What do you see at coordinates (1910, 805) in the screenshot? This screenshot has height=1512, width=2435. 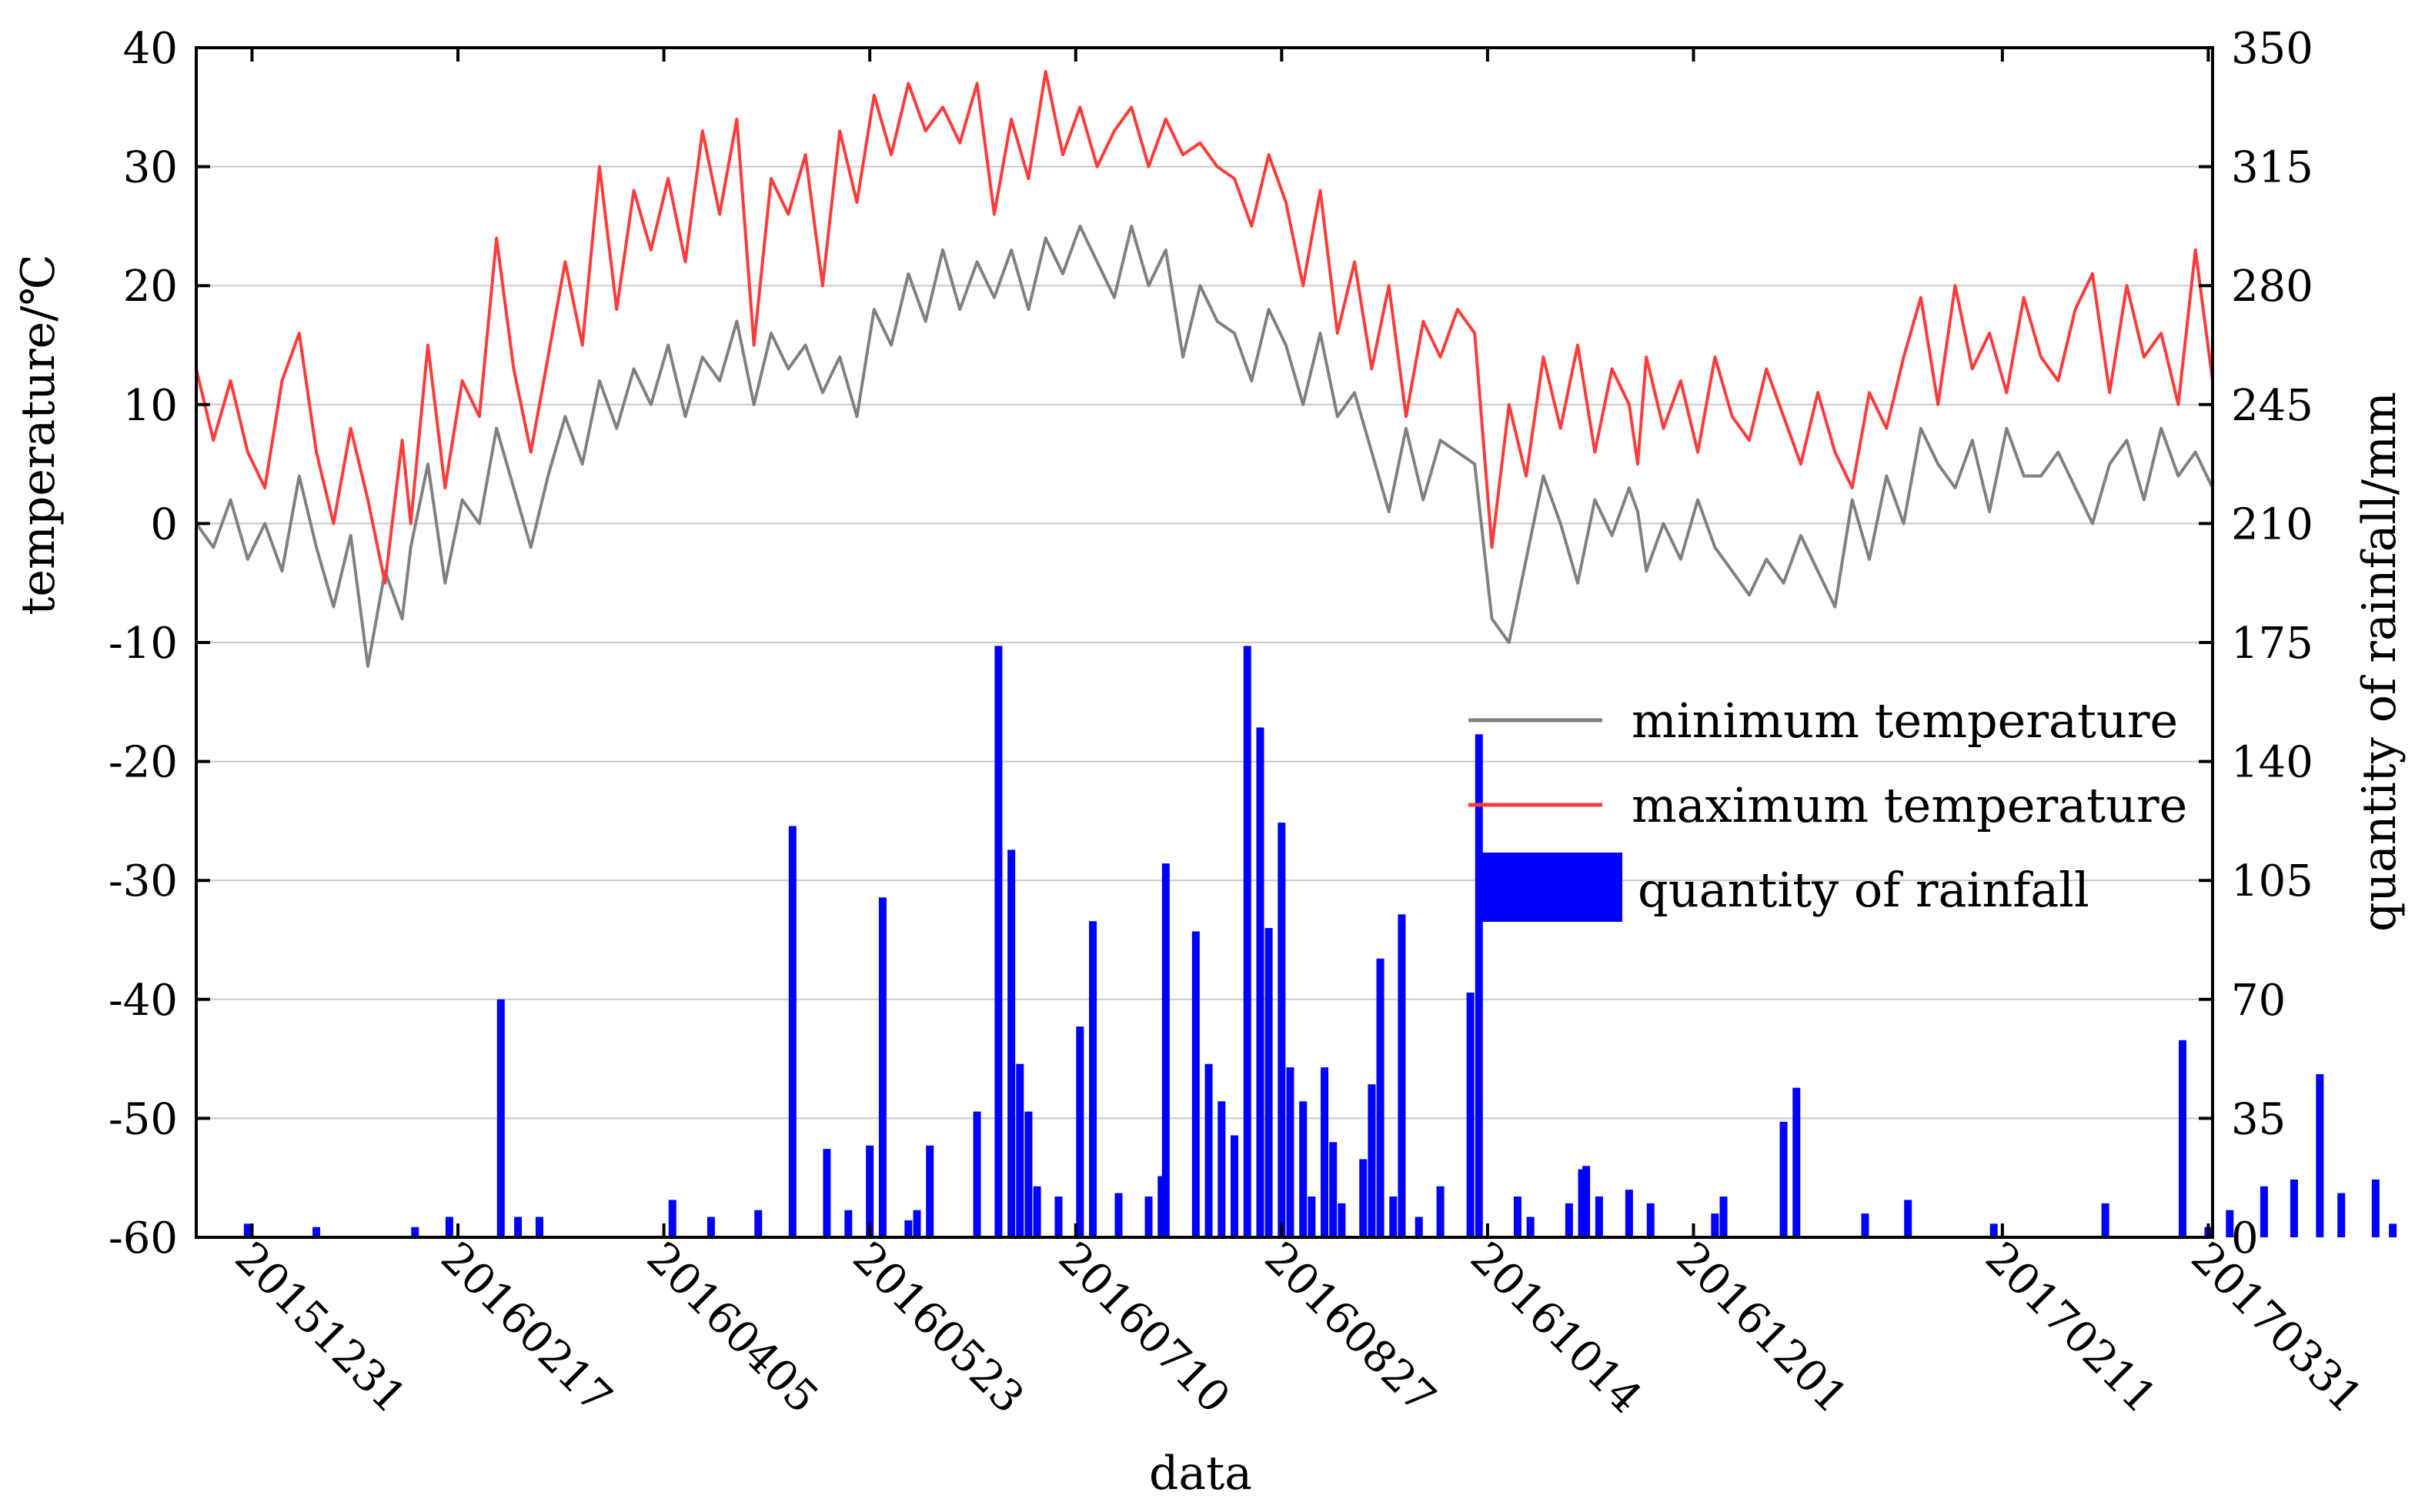 I see `legend-max-temp-label: maximum temperature` at bounding box center [1910, 805].